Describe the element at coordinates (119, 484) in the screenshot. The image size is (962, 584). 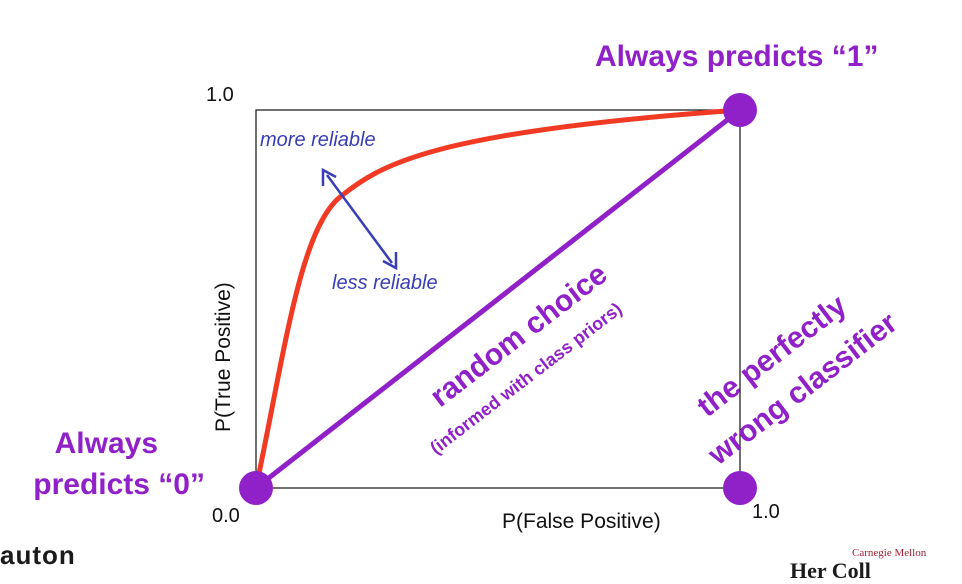
I see `always-zero-label-line2: predicts “0”` at that location.